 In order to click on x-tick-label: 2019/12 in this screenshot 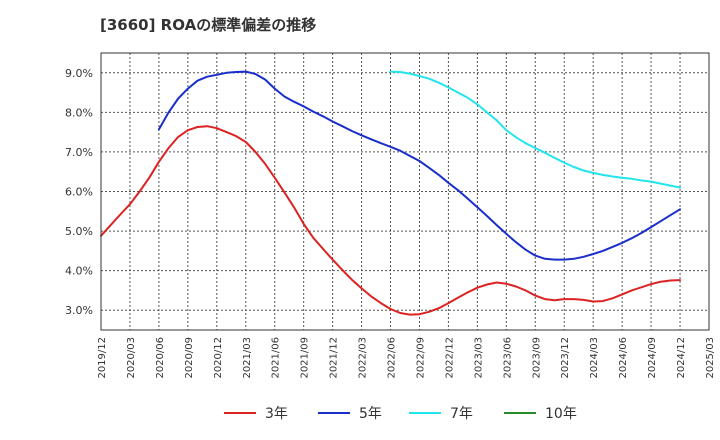, I will do `click(102, 358)`.